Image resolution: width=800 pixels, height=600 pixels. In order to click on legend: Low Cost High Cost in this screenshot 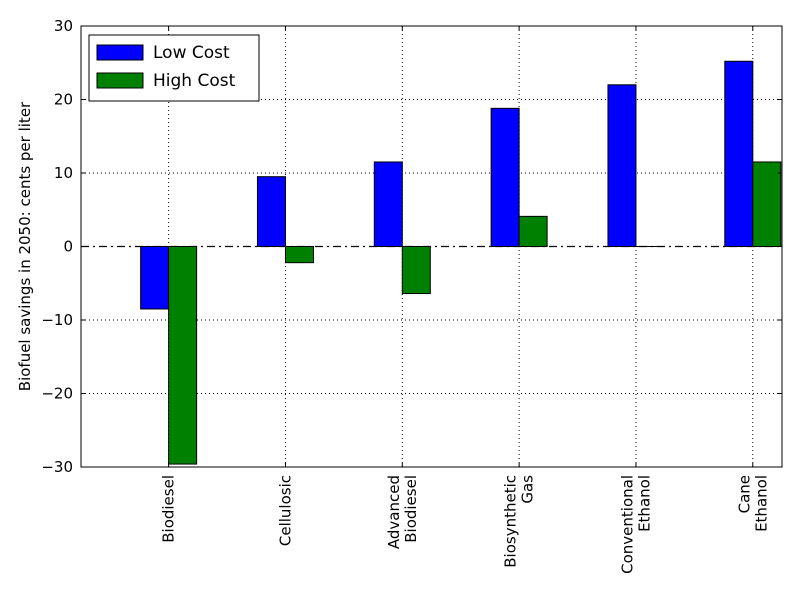, I will do `click(174, 68)`.